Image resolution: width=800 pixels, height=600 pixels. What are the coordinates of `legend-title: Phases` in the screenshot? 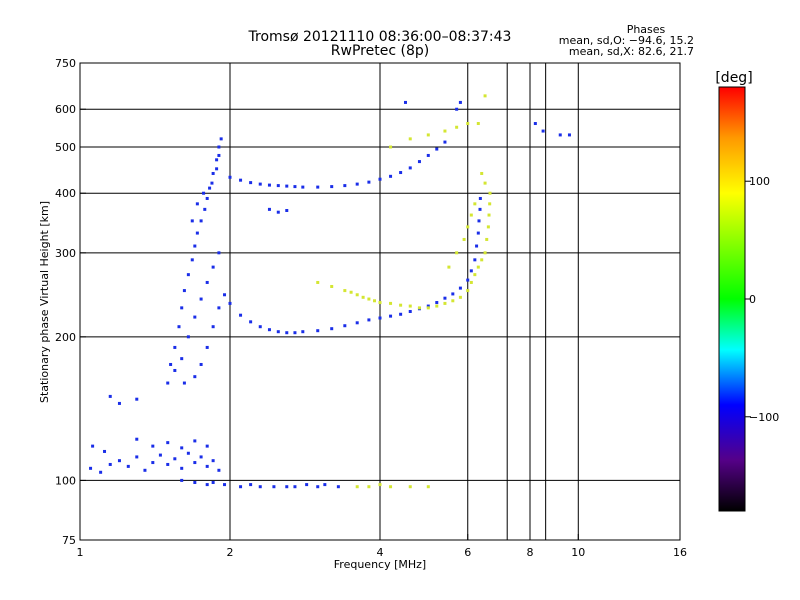 It's located at (646, 29).